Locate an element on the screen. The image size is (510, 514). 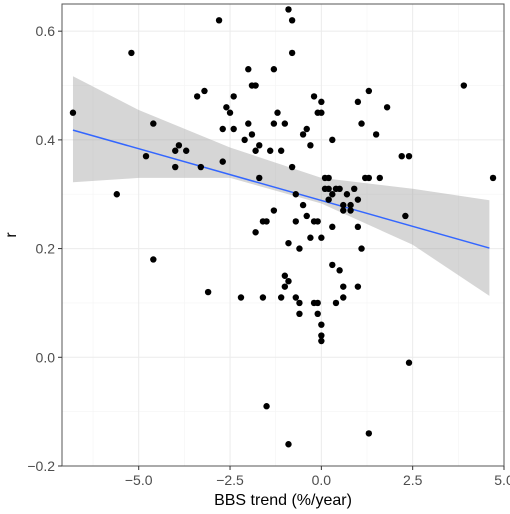
x-tick-label: −2.5 is located at coordinates (230, 480).